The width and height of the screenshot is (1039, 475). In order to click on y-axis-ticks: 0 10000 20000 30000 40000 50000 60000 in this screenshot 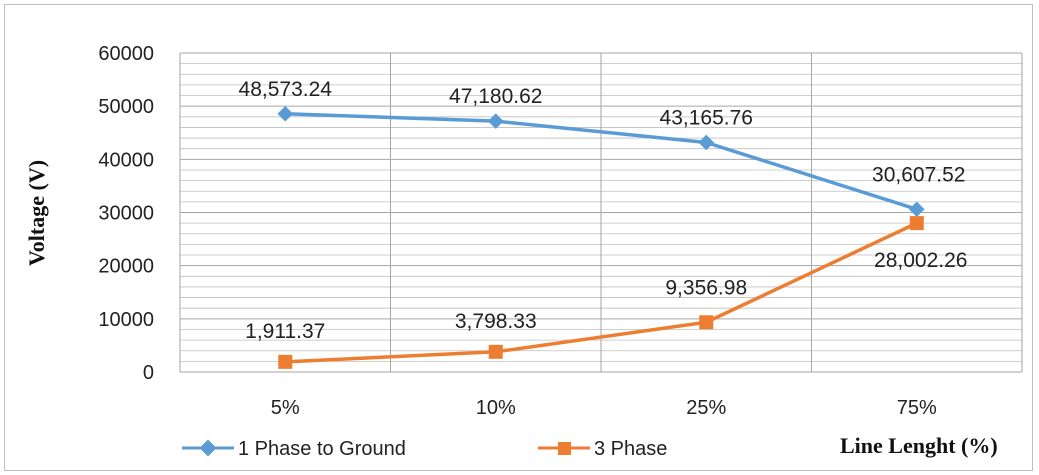, I will do `click(126, 213)`.